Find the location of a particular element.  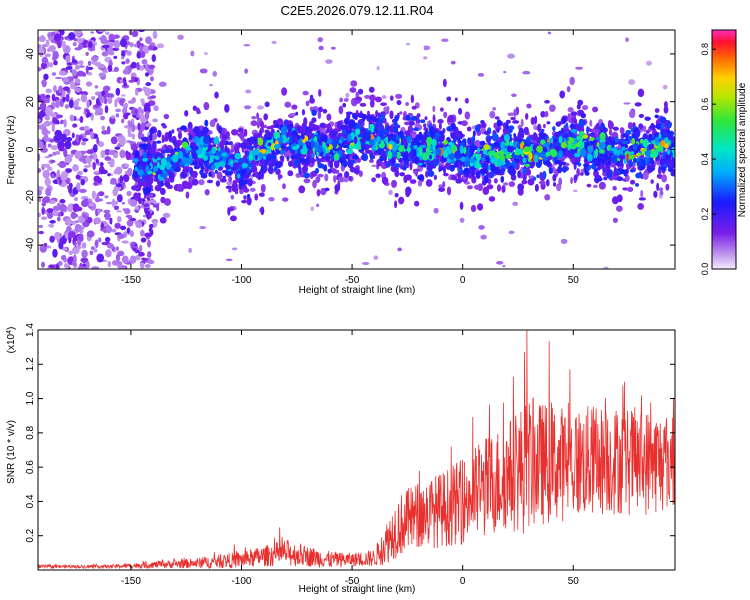

colorbar-tick-label: 0.4 is located at coordinates (705, 159).